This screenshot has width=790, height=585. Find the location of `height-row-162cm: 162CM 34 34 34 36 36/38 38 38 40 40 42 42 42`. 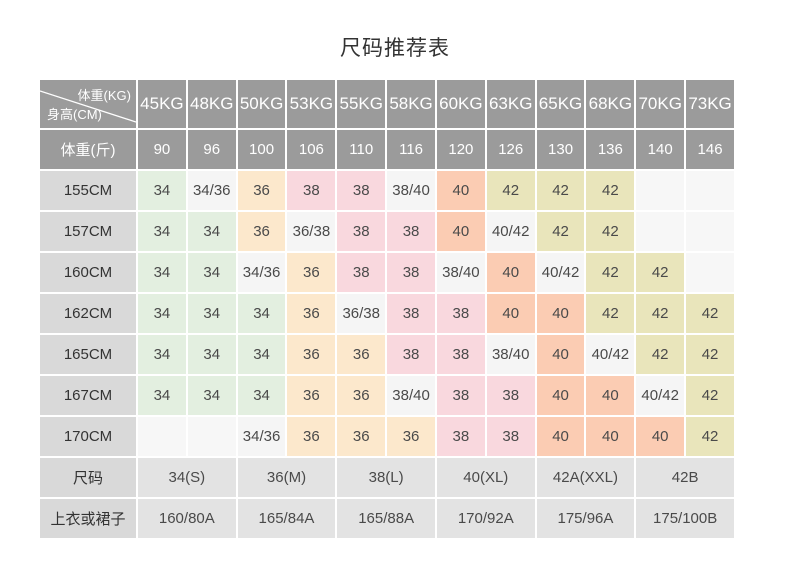

height-row-162cm: 162CM 34 34 34 36 36/38 38 38 40 40 42 42 42 is located at coordinates (387, 313).